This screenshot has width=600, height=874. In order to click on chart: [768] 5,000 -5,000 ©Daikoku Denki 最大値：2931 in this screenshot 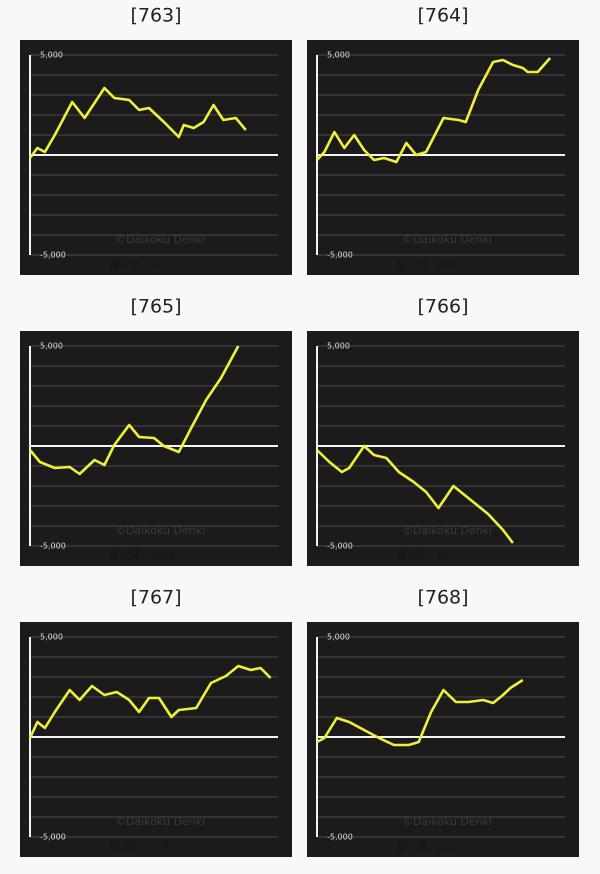, I will do `click(443, 722)`.